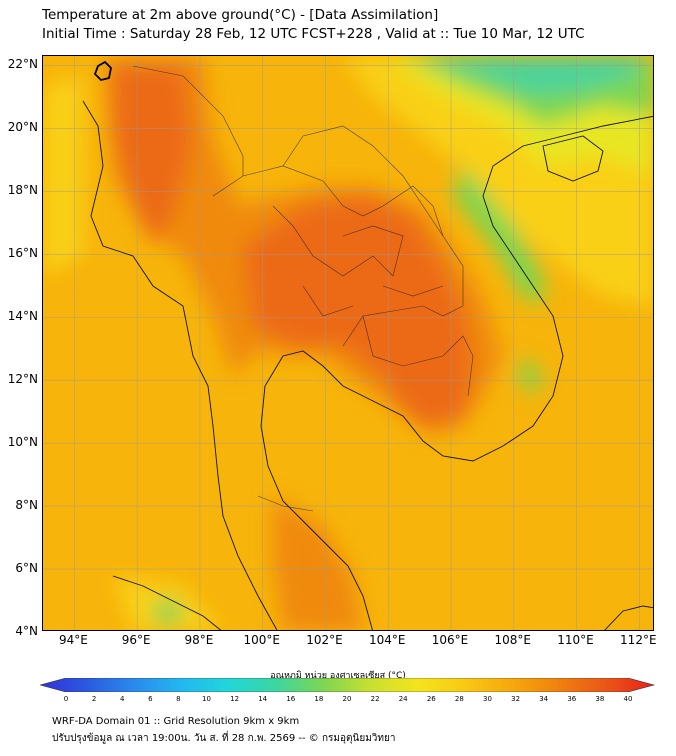  I want to click on colorbar-tick-label: 26, so click(431, 699).